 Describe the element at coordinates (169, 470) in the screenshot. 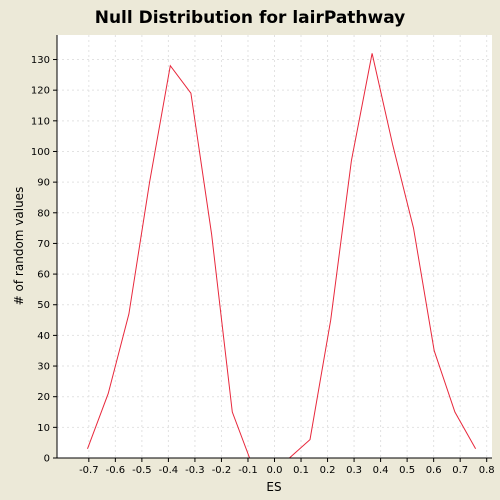

I see `x-tick-label: -0.4` at that location.